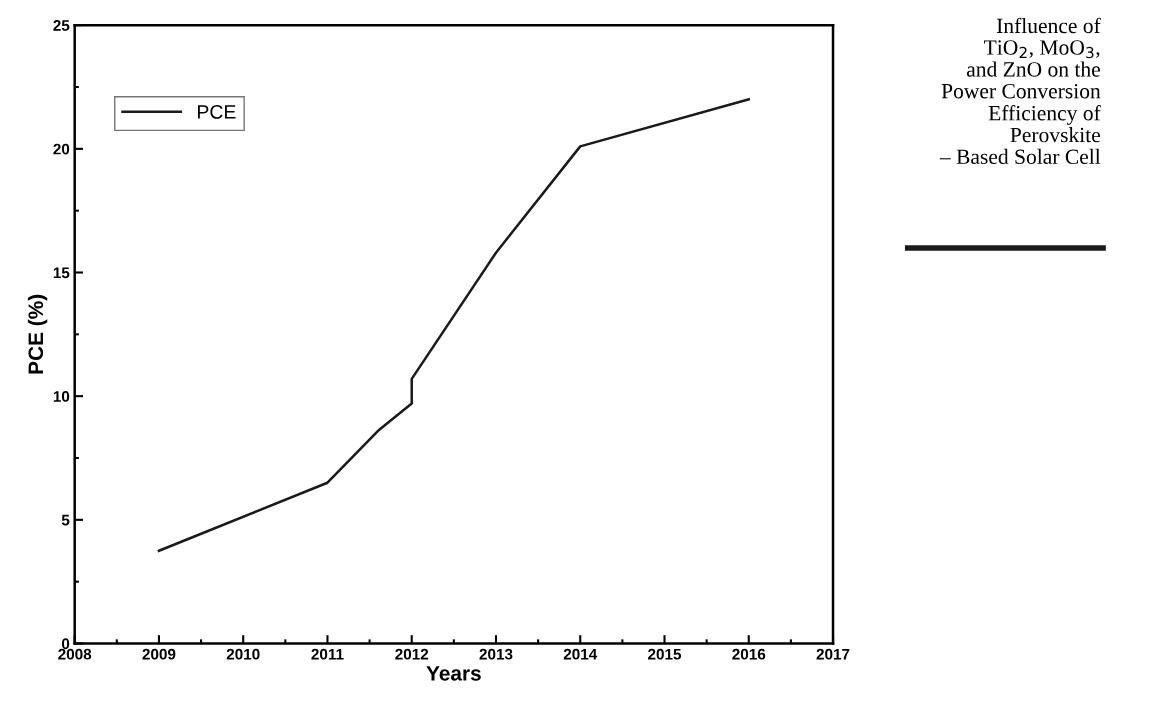 The image size is (1149, 719). Describe the element at coordinates (75, 654) in the screenshot. I see `x-tick-label: 2008` at that location.